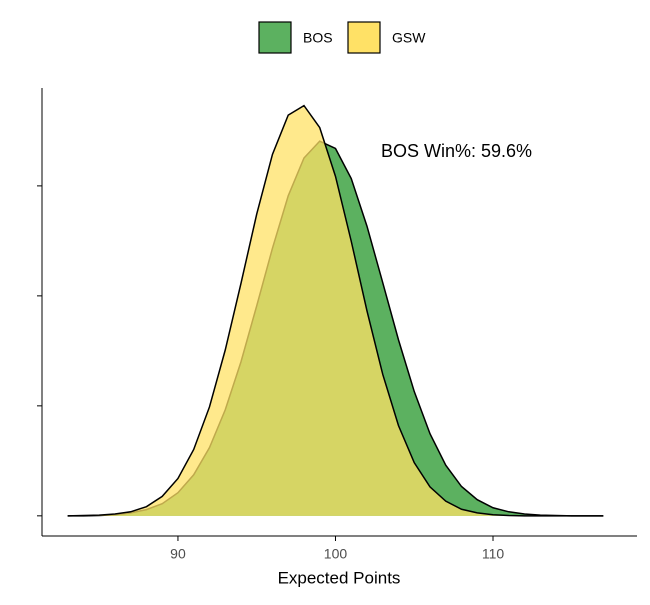 This screenshot has height=605, width=650. What do you see at coordinates (336, 554) in the screenshot?
I see `x-tick-label: 100` at bounding box center [336, 554].